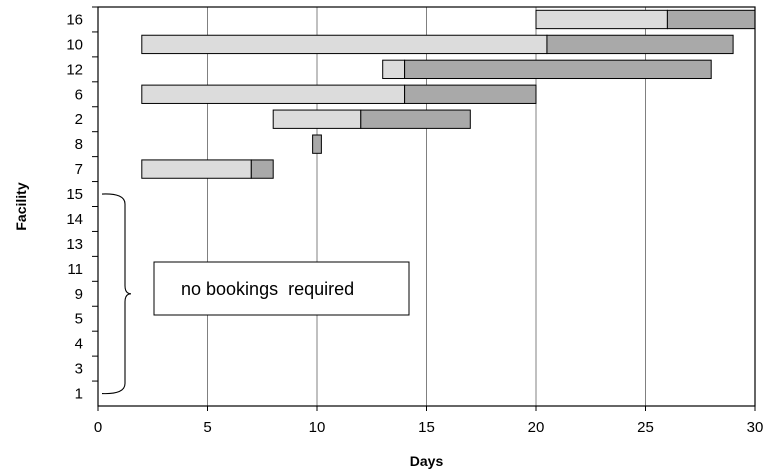  What do you see at coordinates (79, 319) in the screenshot?
I see `y-tick-label: 5` at bounding box center [79, 319].